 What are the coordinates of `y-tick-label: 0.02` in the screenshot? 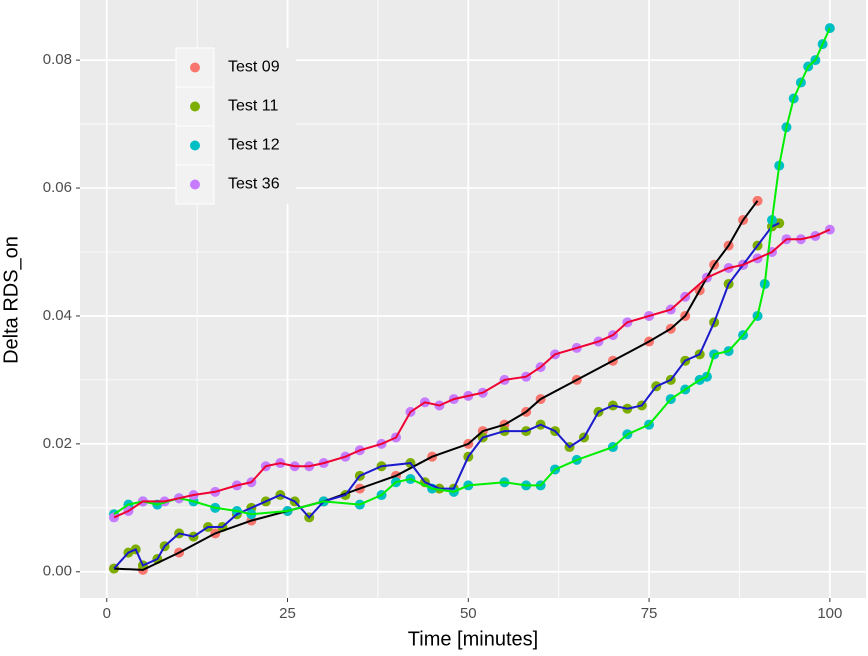 It's located at (57, 443).